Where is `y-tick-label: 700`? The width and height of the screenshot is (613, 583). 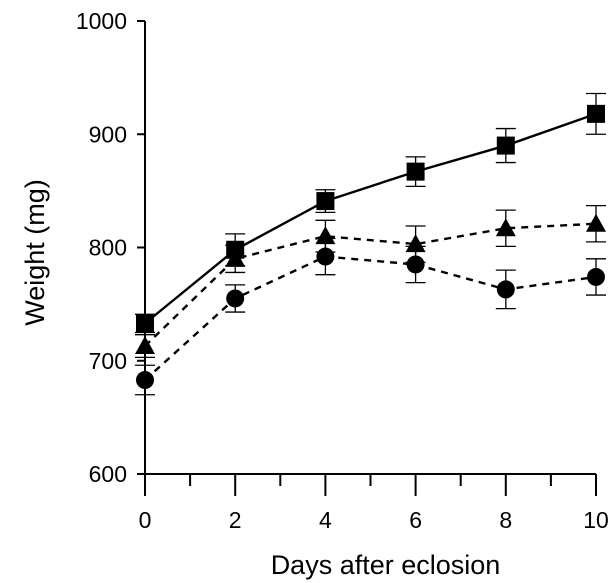
y-tick-label: 700 is located at coordinates (108, 361).